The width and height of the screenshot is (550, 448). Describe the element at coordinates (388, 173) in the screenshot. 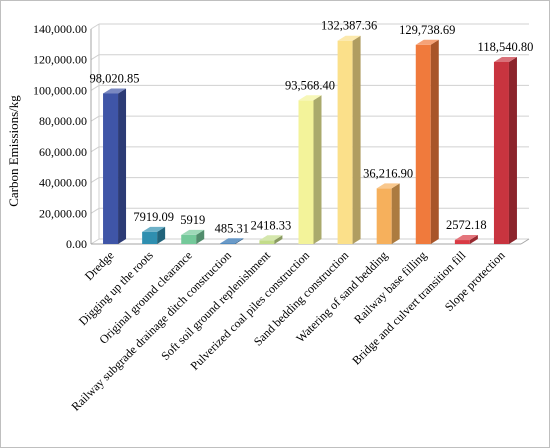

I see `data-label: 36,216.90` at that location.